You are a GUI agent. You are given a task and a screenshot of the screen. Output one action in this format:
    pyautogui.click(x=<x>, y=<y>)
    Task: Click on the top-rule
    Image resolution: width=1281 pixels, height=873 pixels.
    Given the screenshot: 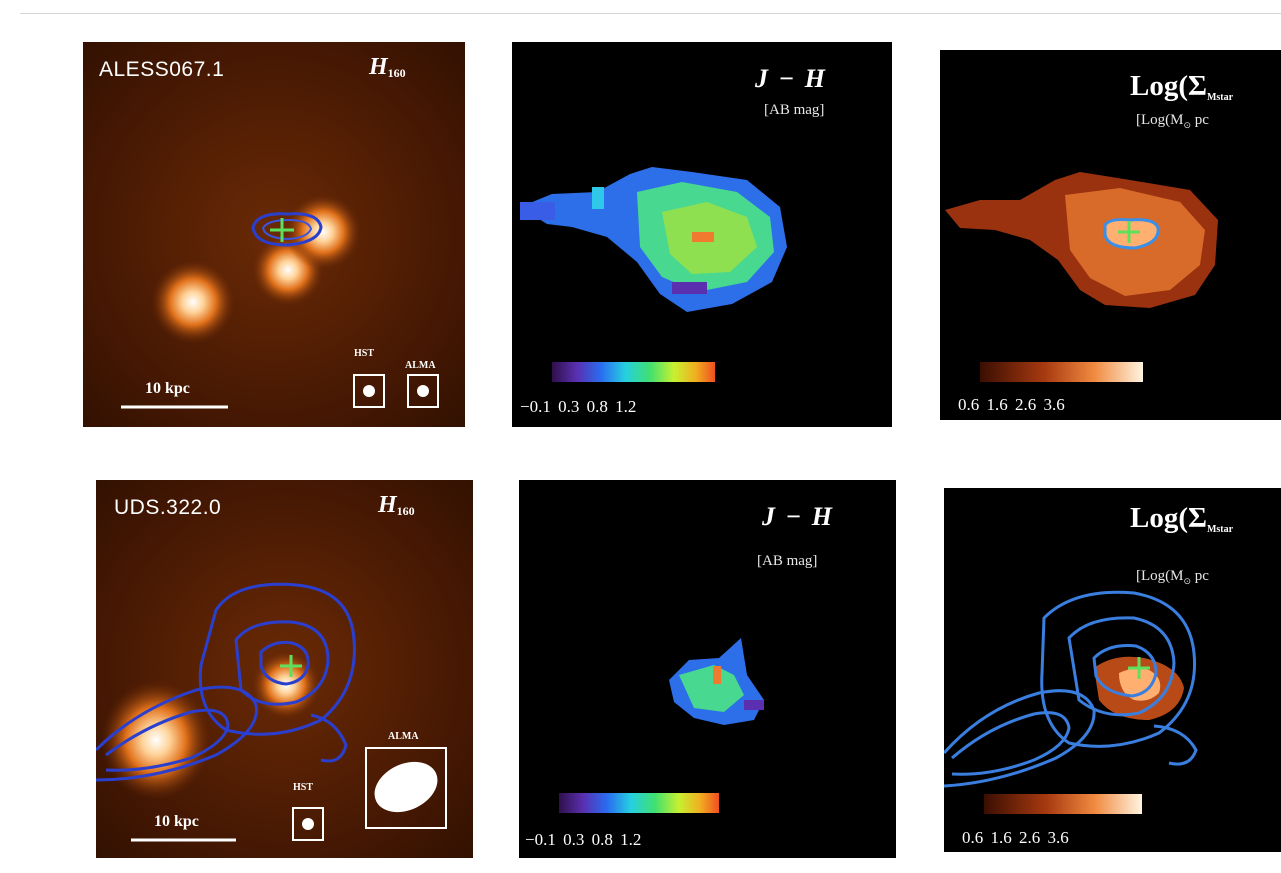 What is the action you would take?
    pyautogui.click(x=650, y=13)
    